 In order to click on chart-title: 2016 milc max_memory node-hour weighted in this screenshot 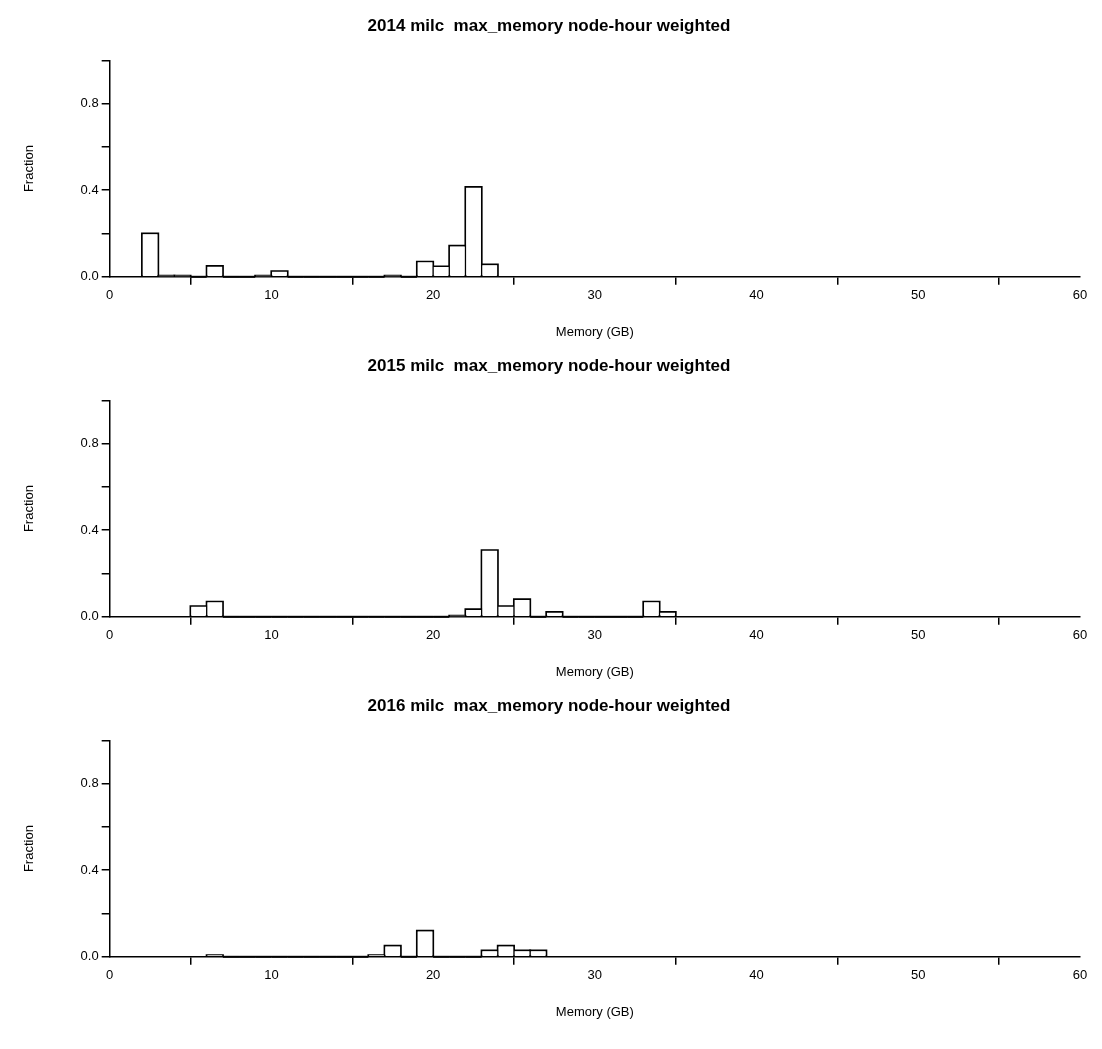, I will do `click(549, 705)`.